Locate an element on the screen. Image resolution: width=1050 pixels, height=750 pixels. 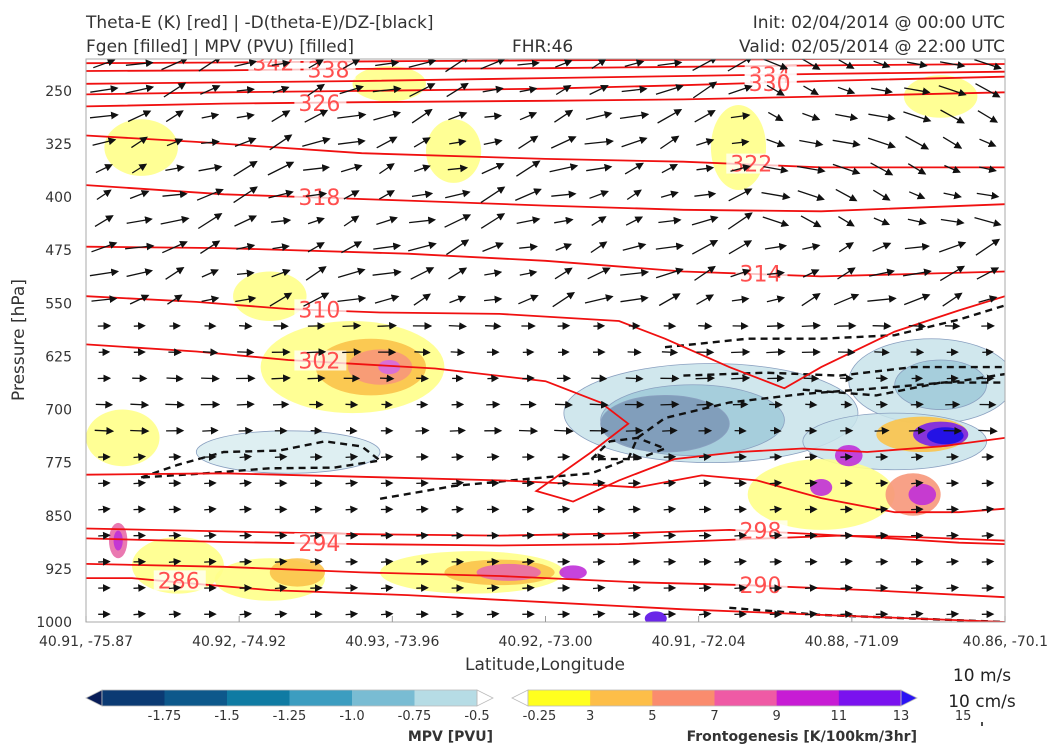
theta-e-label: 318 is located at coordinates (319, 198).